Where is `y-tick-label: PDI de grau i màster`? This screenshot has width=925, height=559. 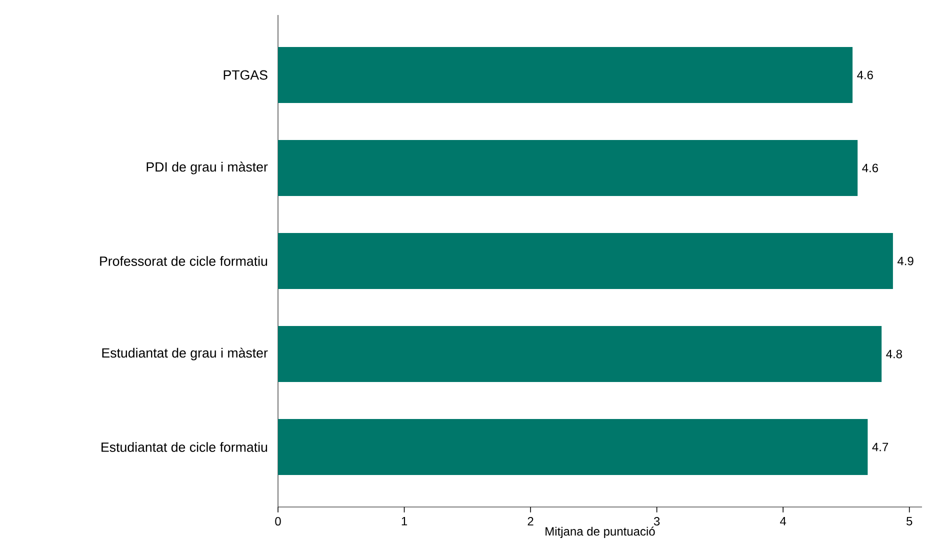 y-tick-label: PDI de grau i màster is located at coordinates (207, 168).